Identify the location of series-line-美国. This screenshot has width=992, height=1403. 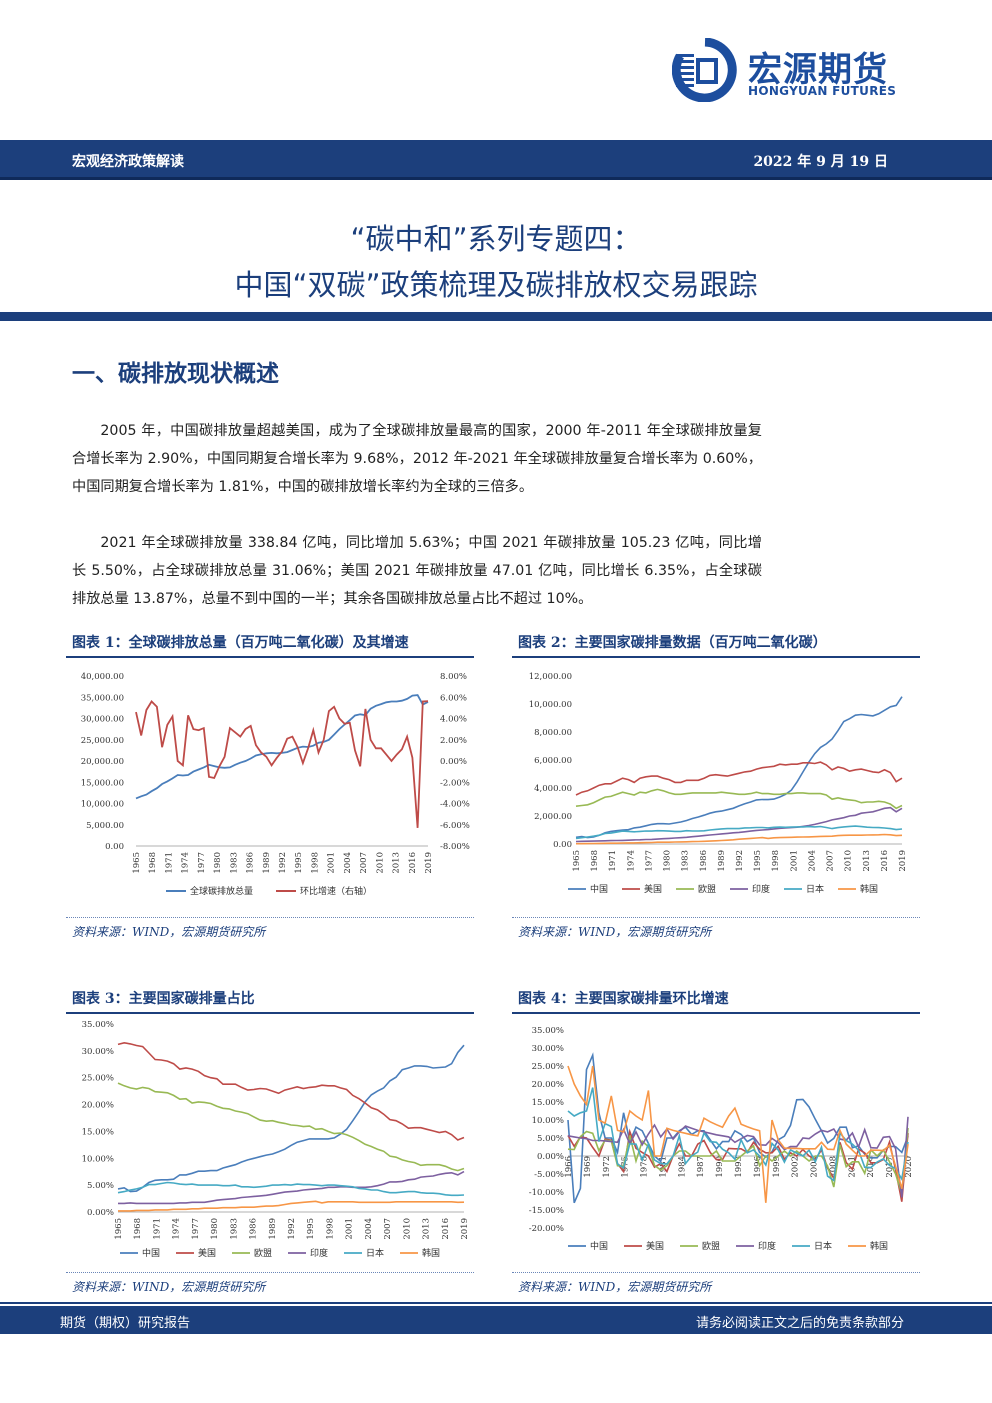
(739, 778).